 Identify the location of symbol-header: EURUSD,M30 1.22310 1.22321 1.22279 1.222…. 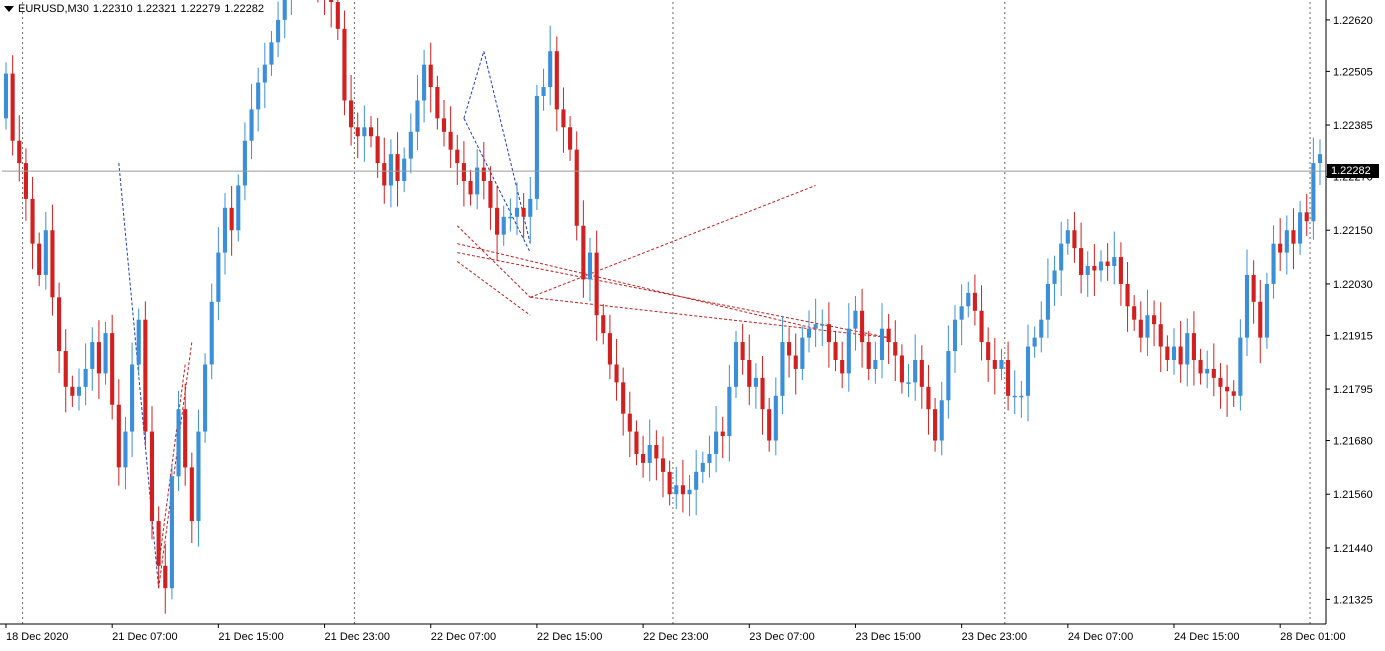
(134, 9).